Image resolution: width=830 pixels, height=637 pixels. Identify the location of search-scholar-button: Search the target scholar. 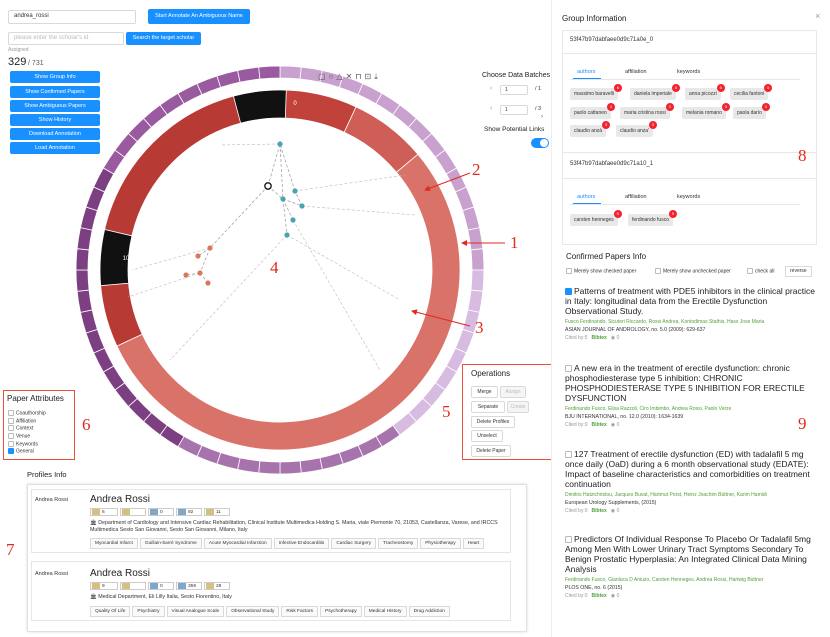
(163, 38).